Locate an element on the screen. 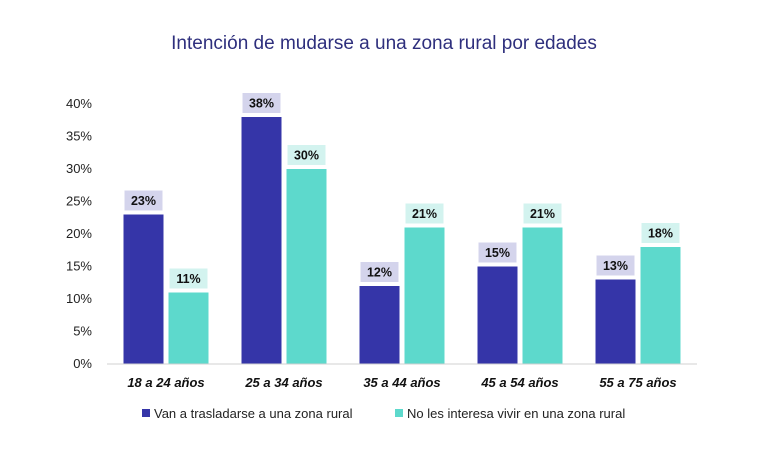 The height and width of the screenshot is (457, 768). x-tick-label: 35 a 44 años is located at coordinates (401, 382).